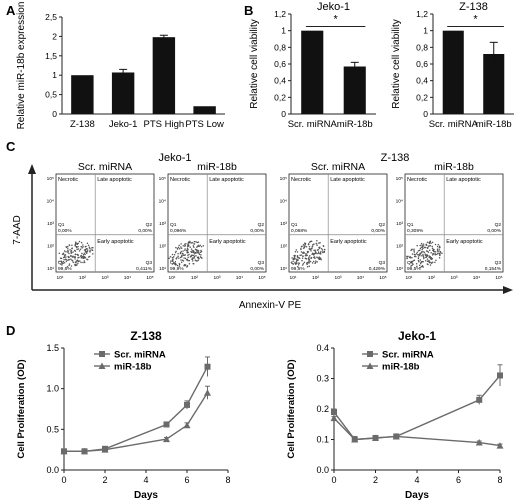 This screenshot has height=503, width=520. What do you see at coordinates (17, 229) in the screenshot?
I see `y-axis-label: 7-AAD` at bounding box center [17, 229].